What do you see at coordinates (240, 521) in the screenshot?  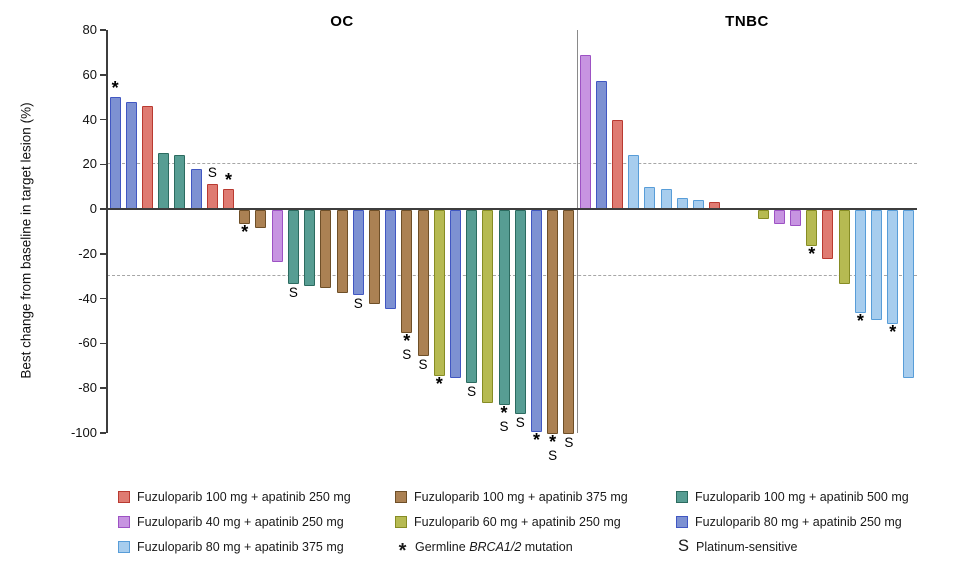 I see `legend-item-label: Fuzuloparib 40 mg + apatinib 250 mg` at bounding box center [240, 521].